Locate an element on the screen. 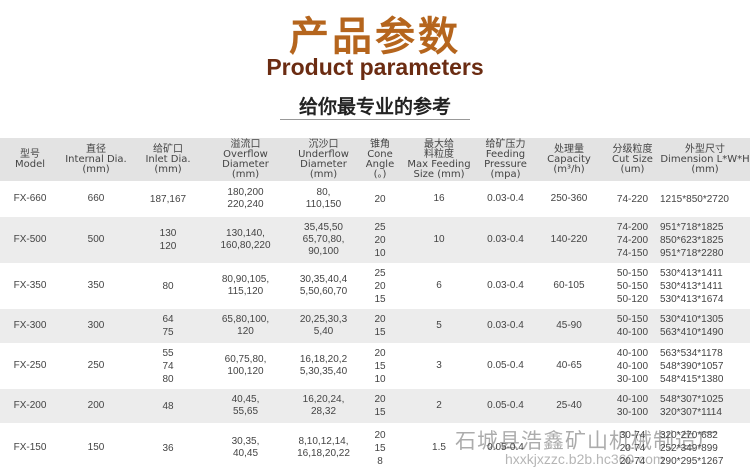  cell-line: 115,120 is located at coordinates (245, 291).